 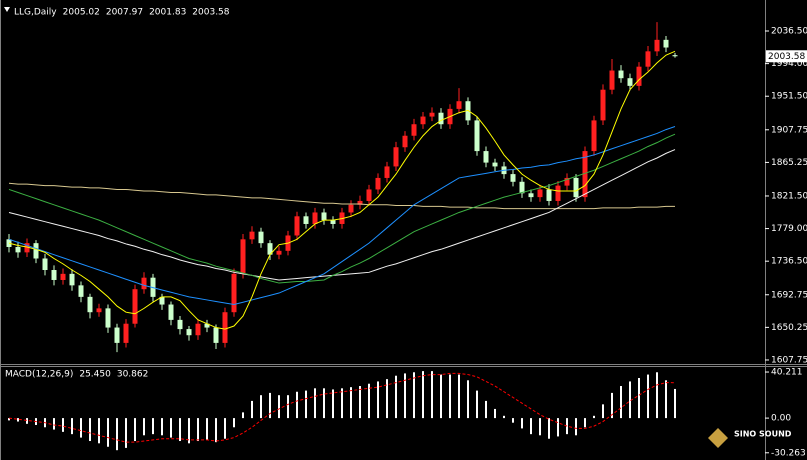 What do you see at coordinates (788, 453) in the screenshot?
I see `y-tick-label: -30.263` at bounding box center [788, 453].